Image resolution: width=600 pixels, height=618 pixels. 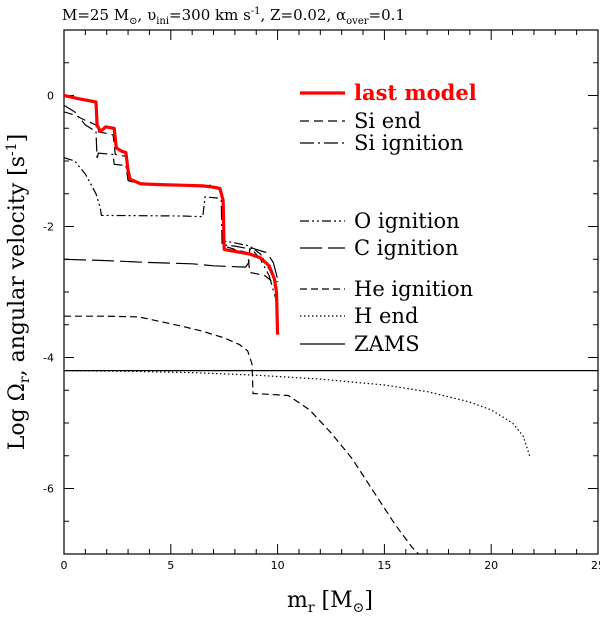 What do you see at coordinates (491, 565) in the screenshot?
I see `x-tick-label: 20` at bounding box center [491, 565].